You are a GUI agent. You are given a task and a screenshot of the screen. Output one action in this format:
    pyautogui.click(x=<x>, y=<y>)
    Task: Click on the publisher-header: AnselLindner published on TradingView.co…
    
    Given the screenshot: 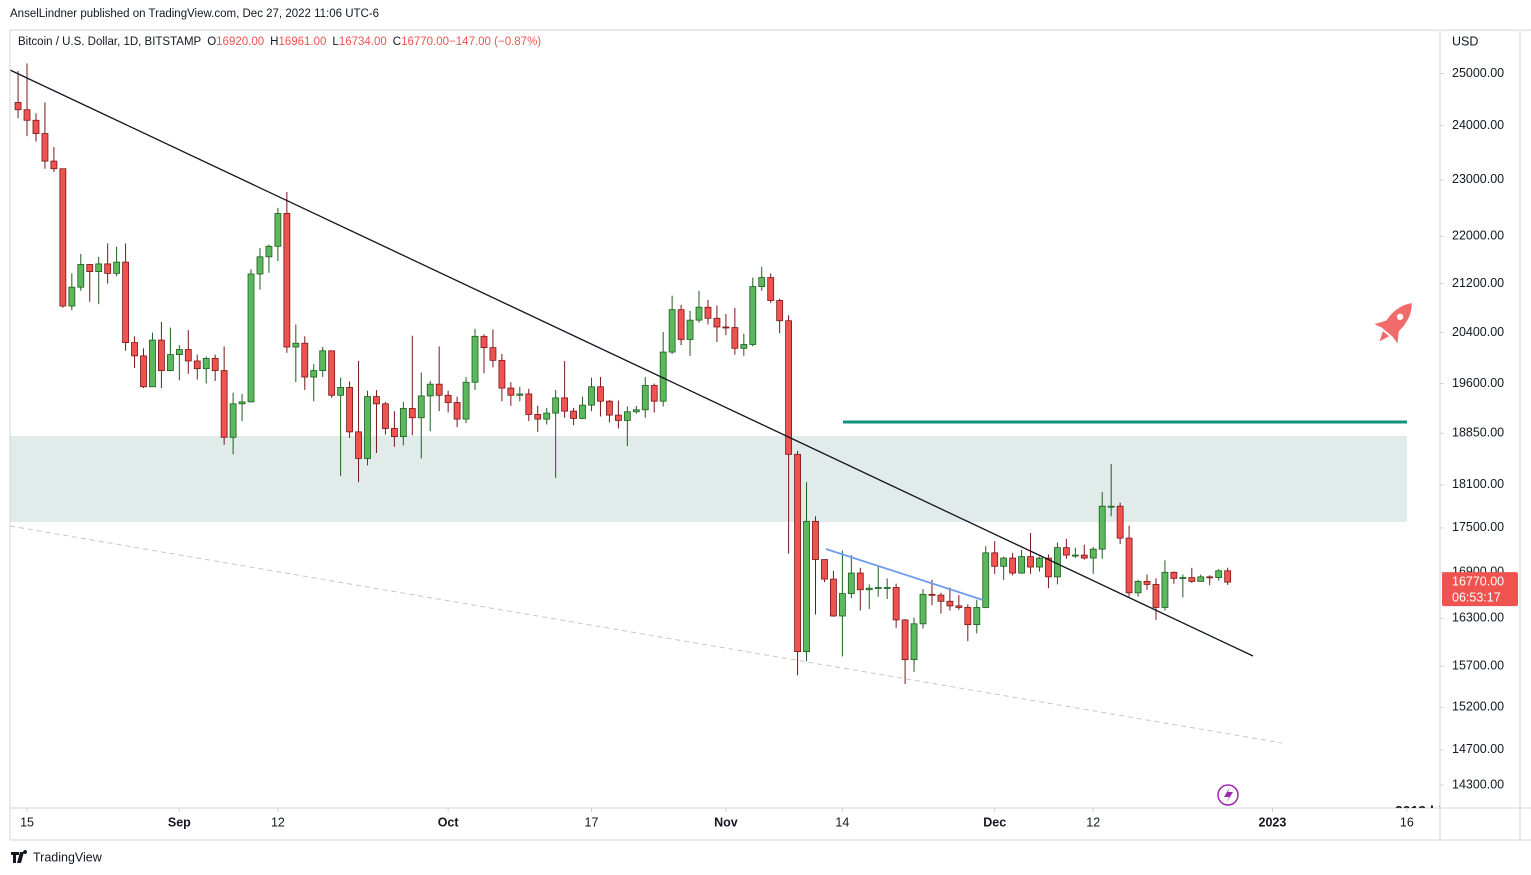 What is the action you would take?
    pyautogui.click(x=194, y=14)
    